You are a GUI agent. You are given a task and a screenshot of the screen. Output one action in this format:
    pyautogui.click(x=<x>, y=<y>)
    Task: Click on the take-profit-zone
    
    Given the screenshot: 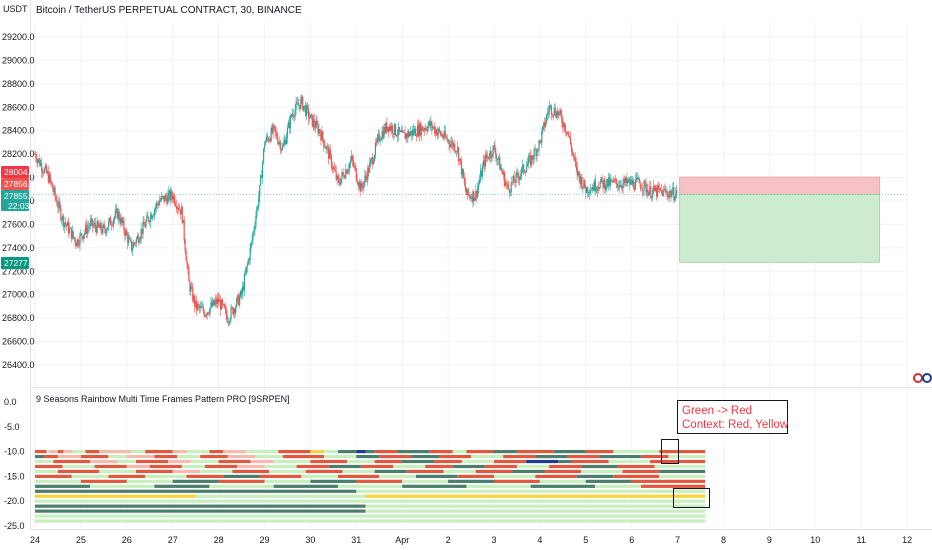 What is the action you would take?
    pyautogui.click(x=780, y=228)
    